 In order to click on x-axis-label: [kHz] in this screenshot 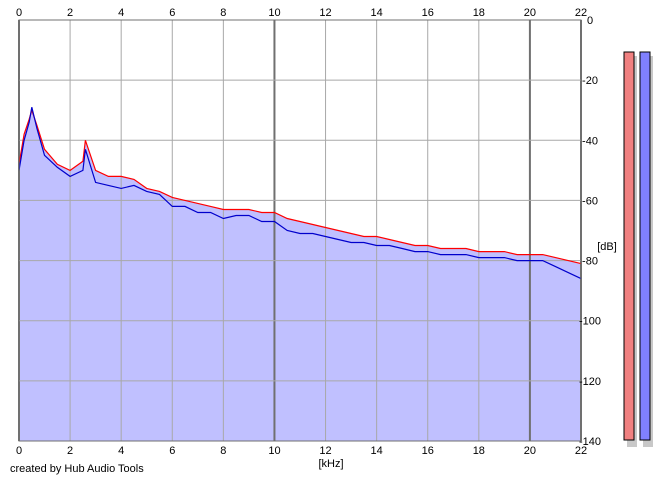, I will do `click(330, 464)`.